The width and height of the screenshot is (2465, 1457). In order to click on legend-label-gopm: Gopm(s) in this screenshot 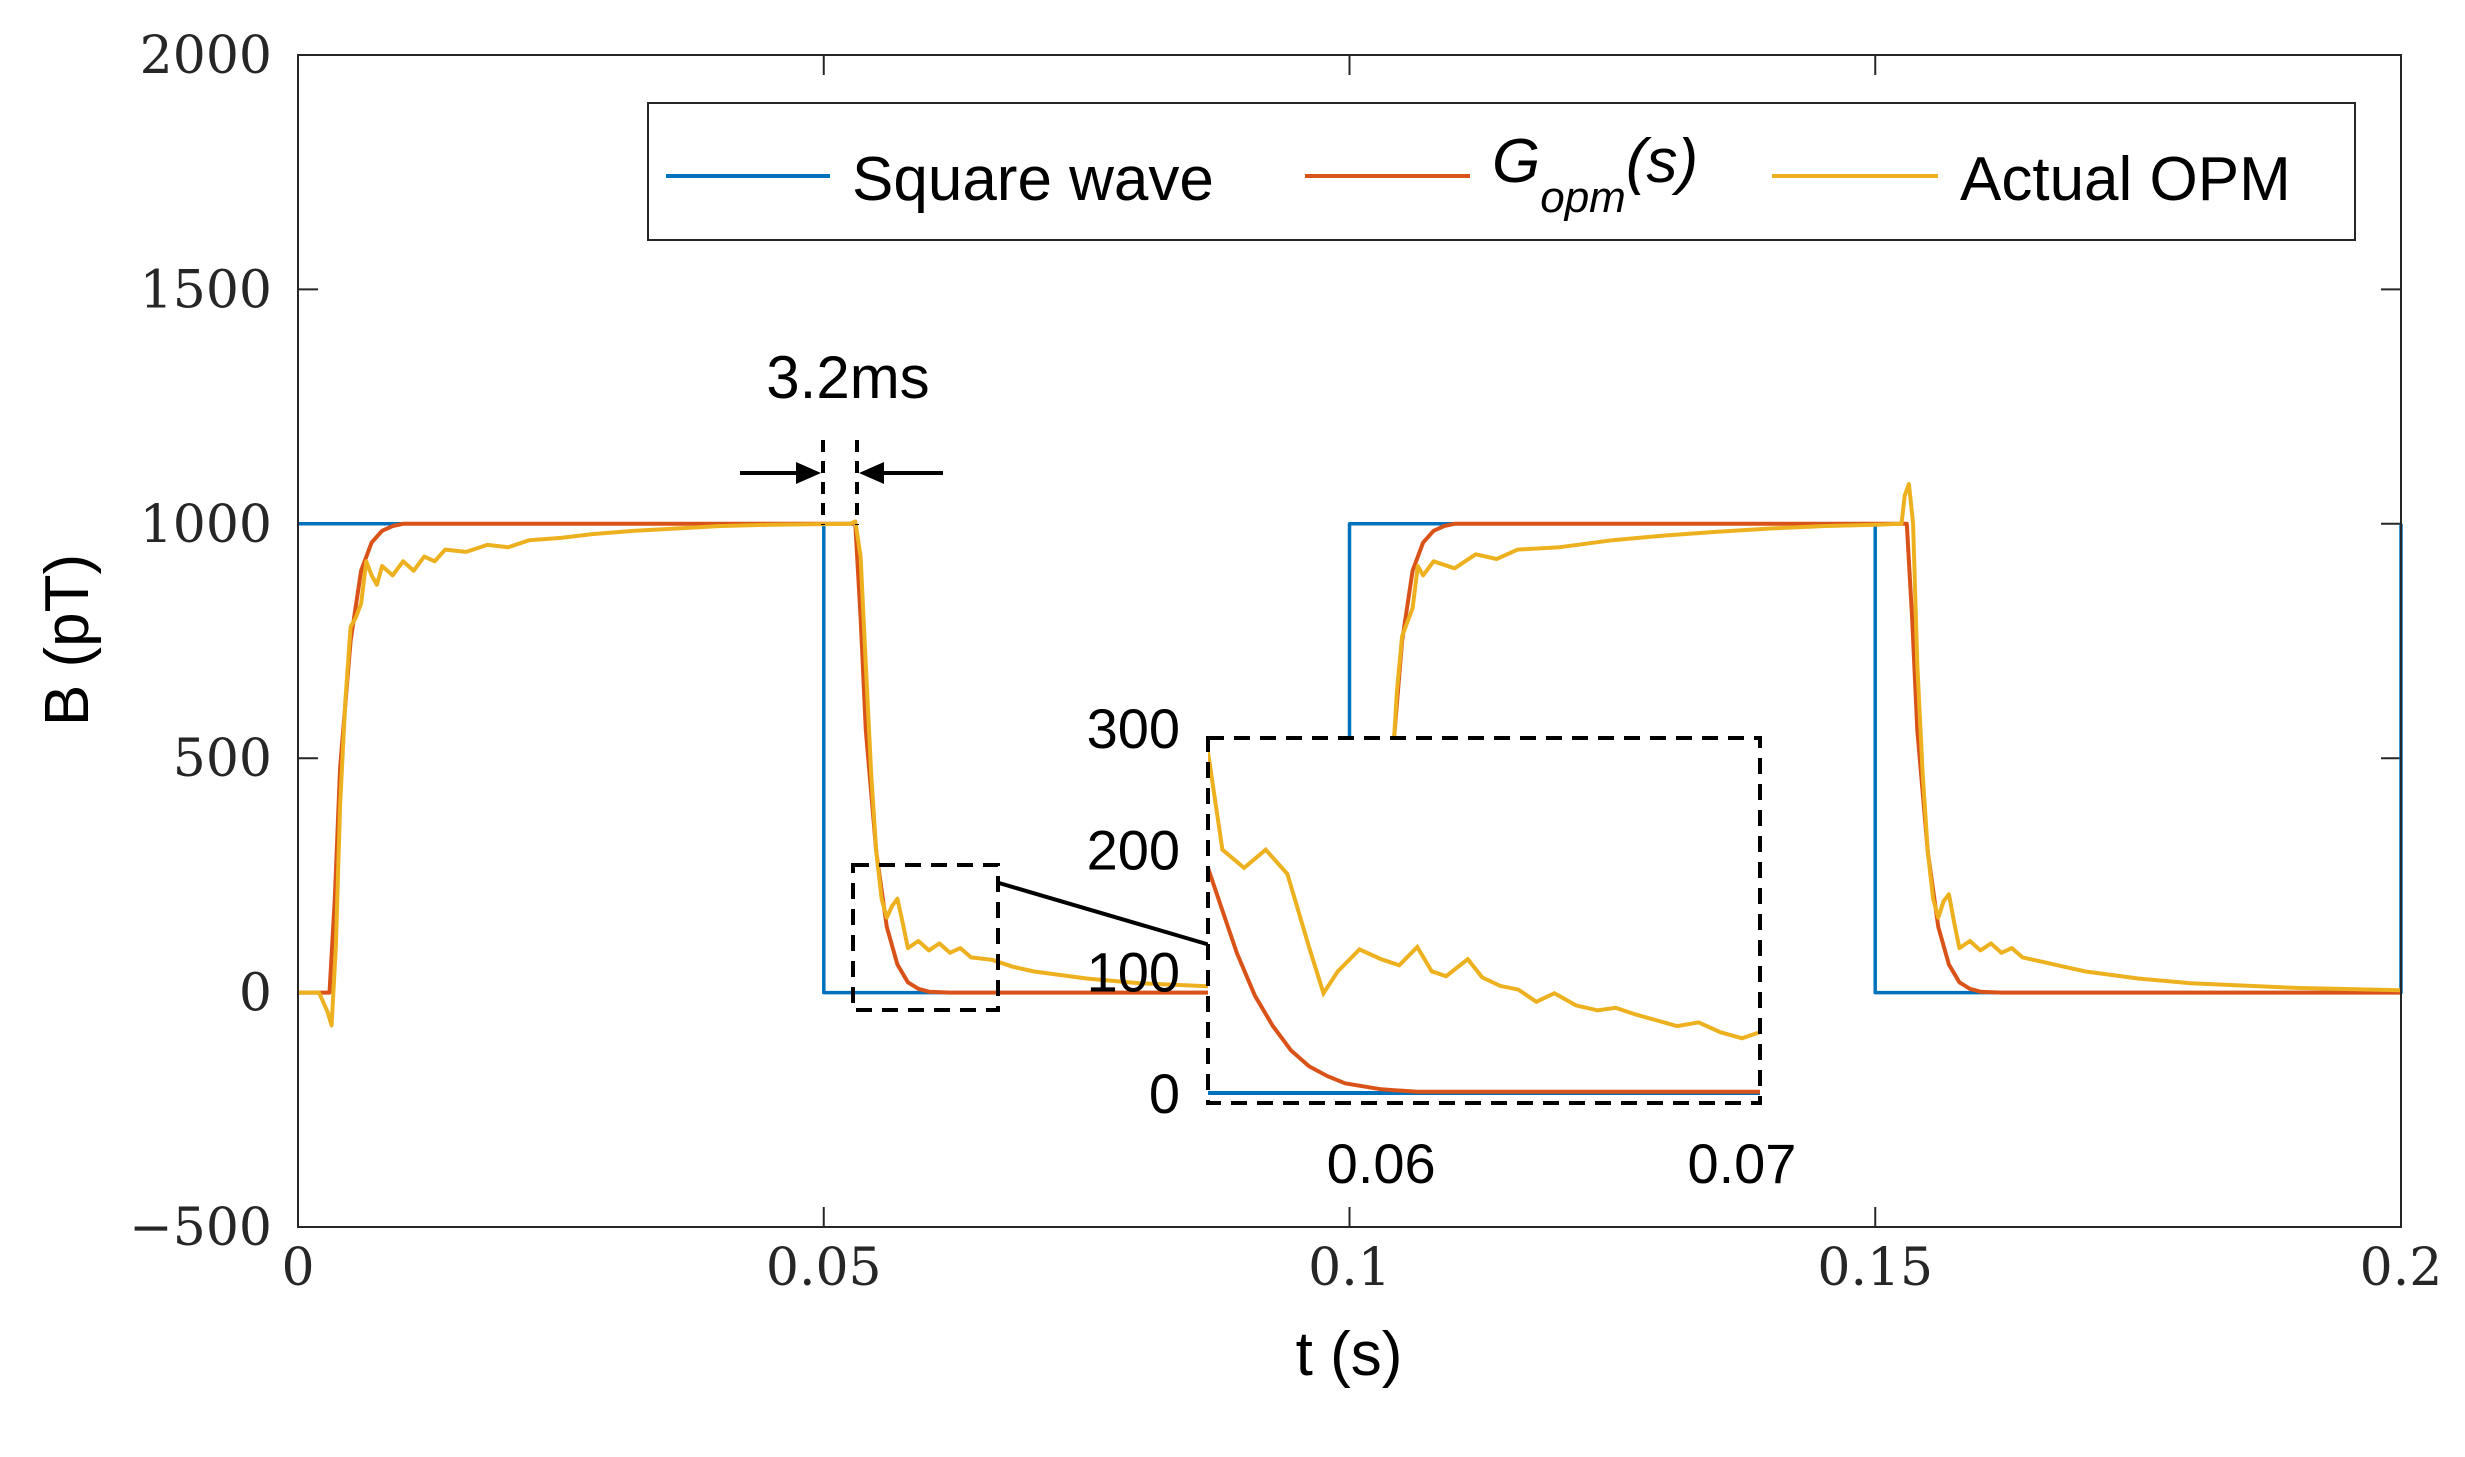, I will do `click(1595, 174)`.